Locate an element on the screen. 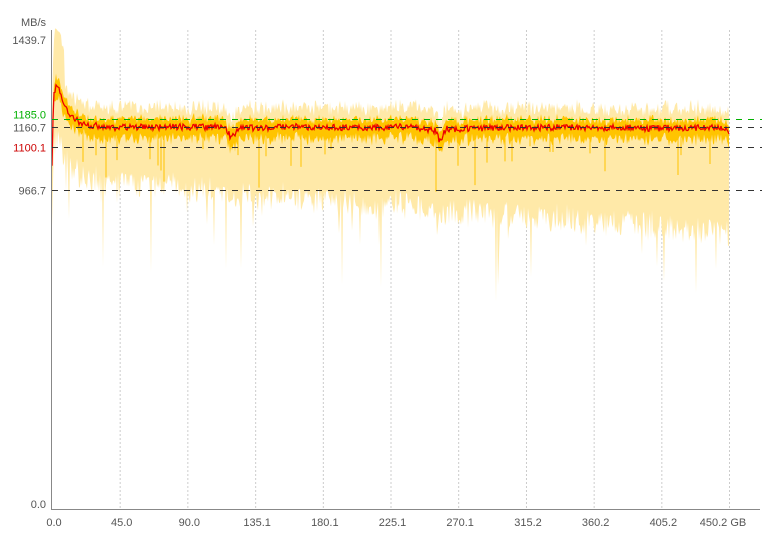  reference-label: 966.7 is located at coordinates (32, 192).